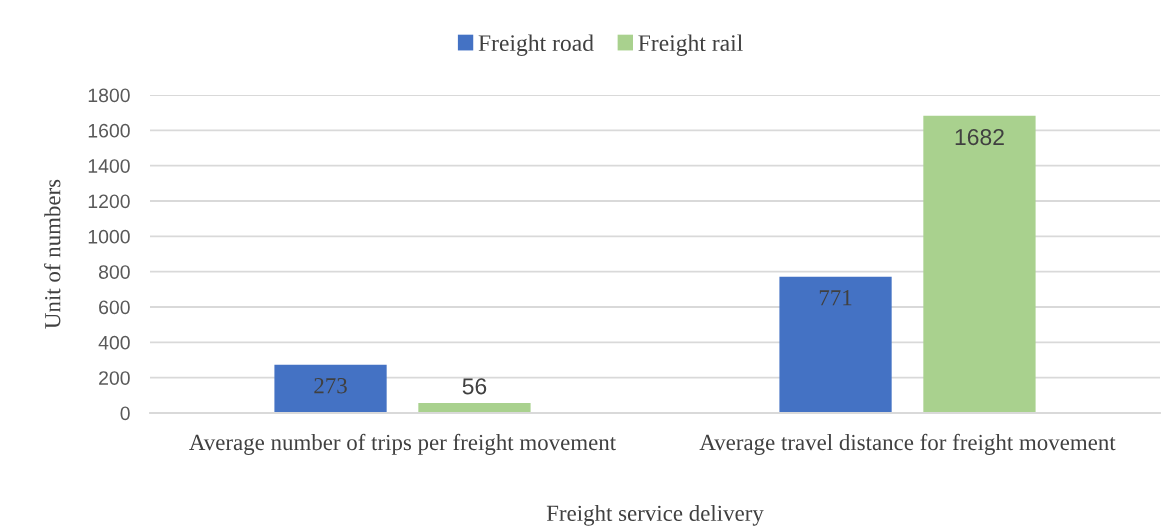 Image resolution: width=1173 pixels, height=529 pixels. I want to click on y-tick-label: 1800, so click(109, 95).